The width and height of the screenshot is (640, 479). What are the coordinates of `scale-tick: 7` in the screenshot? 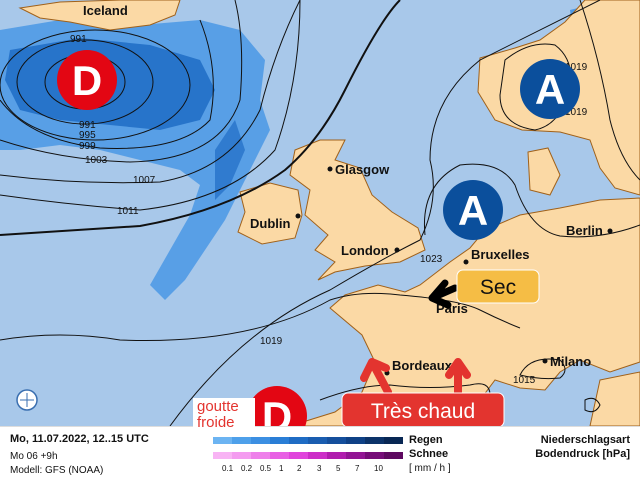 It's located at (357, 468).